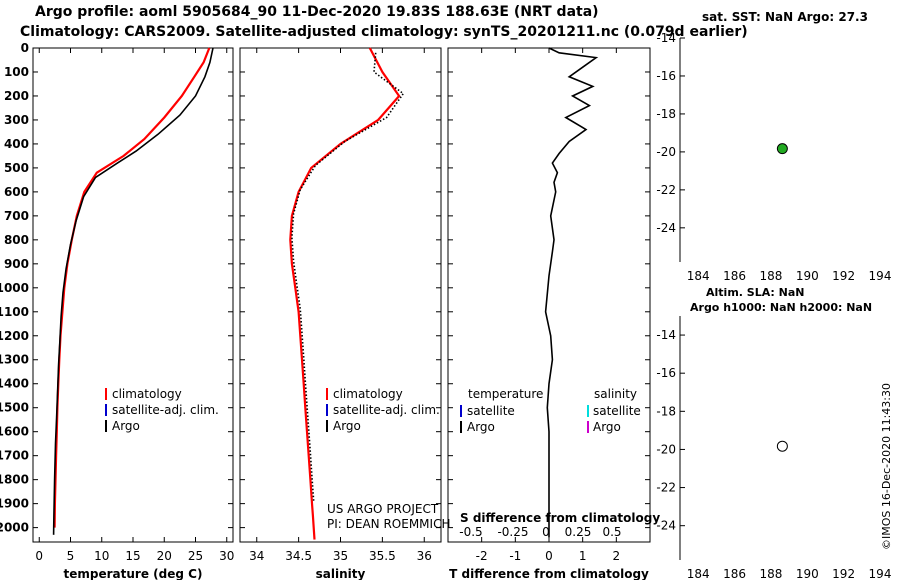  Describe the element at coordinates (807, 276) in the screenshot. I see `map-x-tick-label-sst-map: 190` at that location.